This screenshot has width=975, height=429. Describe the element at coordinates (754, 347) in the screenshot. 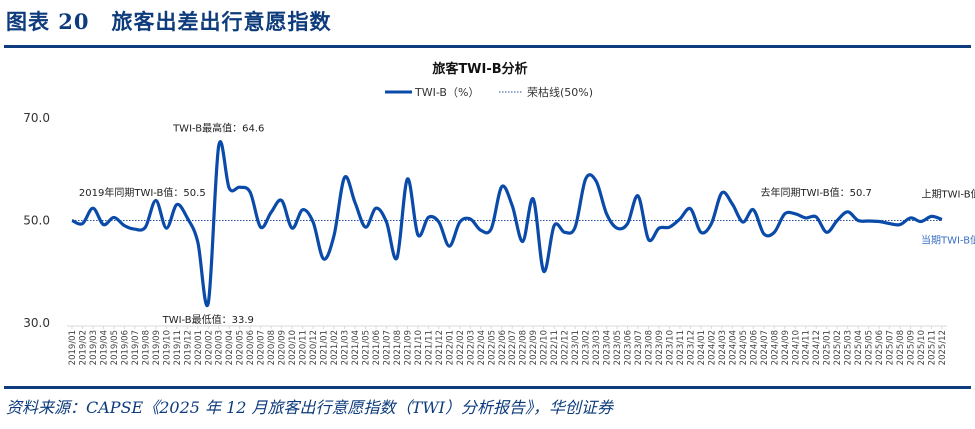

I see `x-tick-label: 2024/06` at that location.